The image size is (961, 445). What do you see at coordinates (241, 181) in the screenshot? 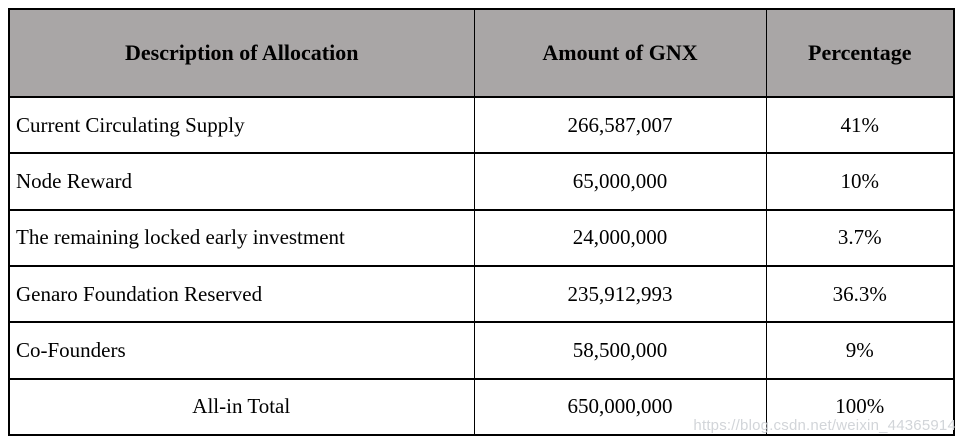
I see `row-description: Node Reward` at bounding box center [241, 181].